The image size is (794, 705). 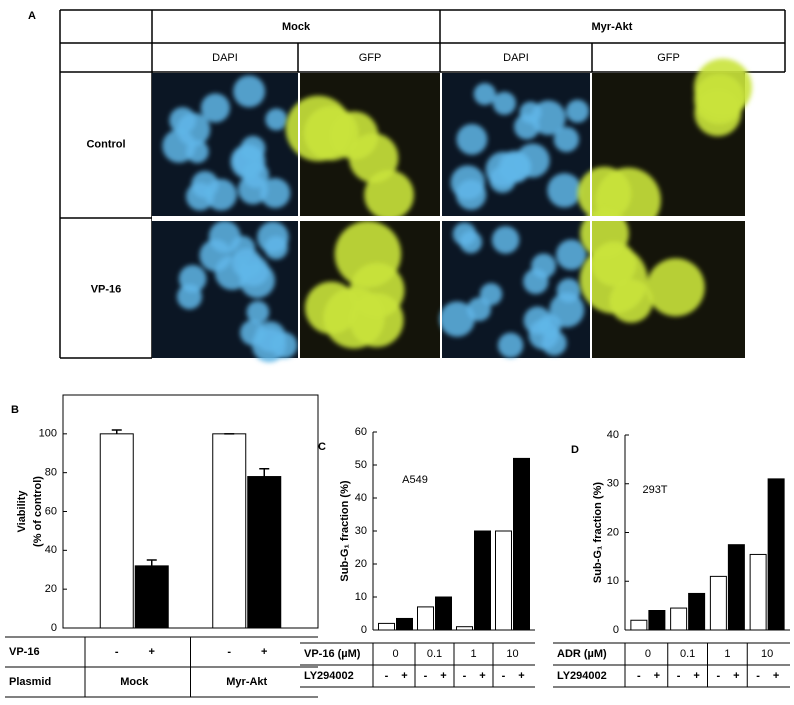 What do you see at coordinates (32, 16) in the screenshot?
I see `panel-label: A` at bounding box center [32, 16].